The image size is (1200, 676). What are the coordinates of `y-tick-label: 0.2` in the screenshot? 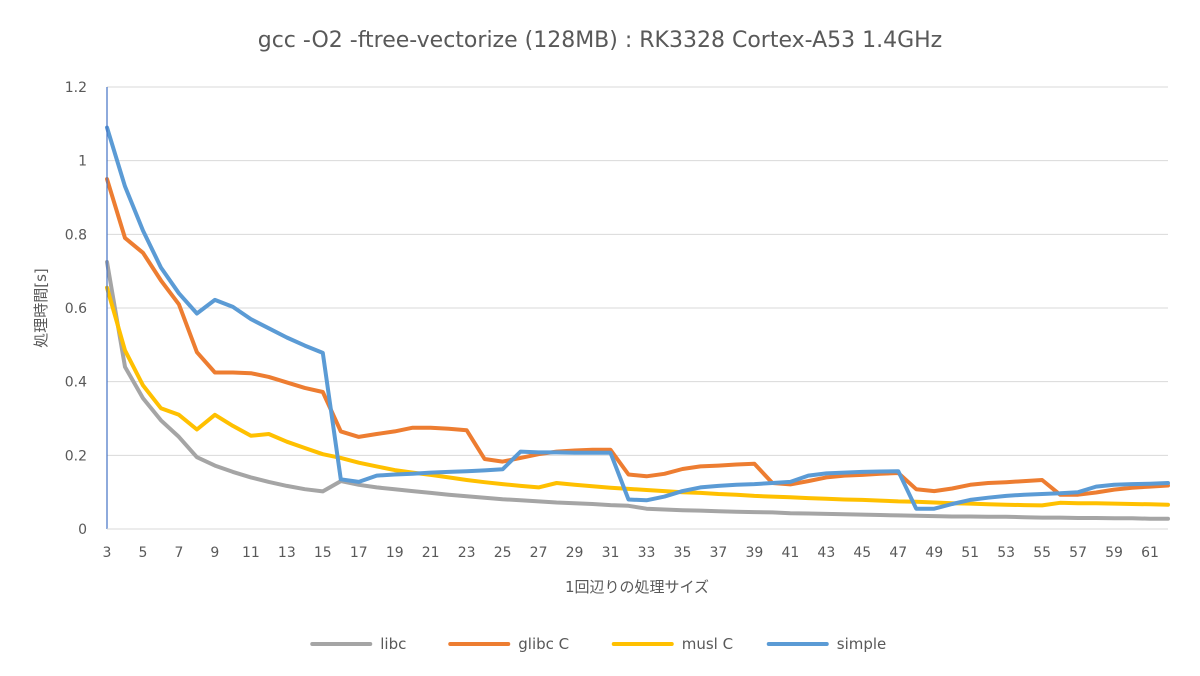 It's located at (76, 456).